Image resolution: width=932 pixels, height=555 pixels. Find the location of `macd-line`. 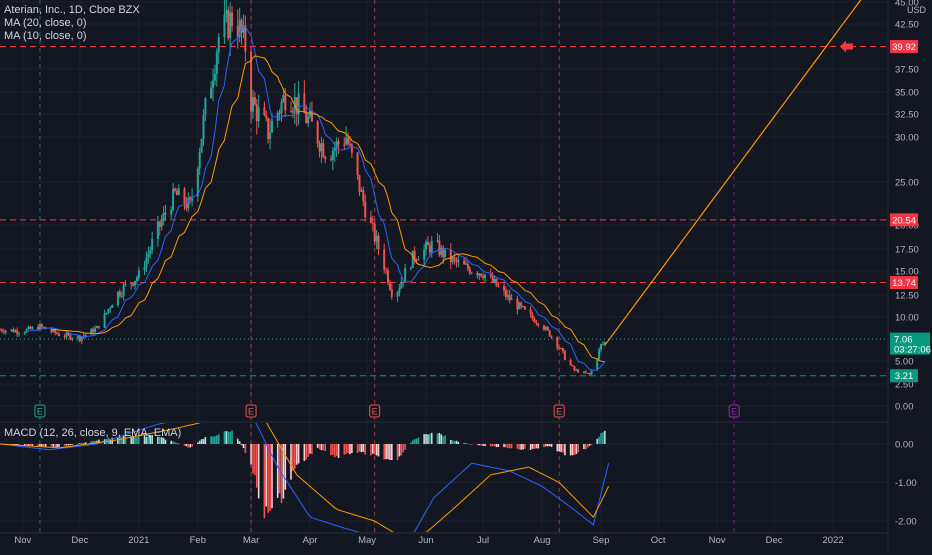

macd-line is located at coordinates (305, 477).